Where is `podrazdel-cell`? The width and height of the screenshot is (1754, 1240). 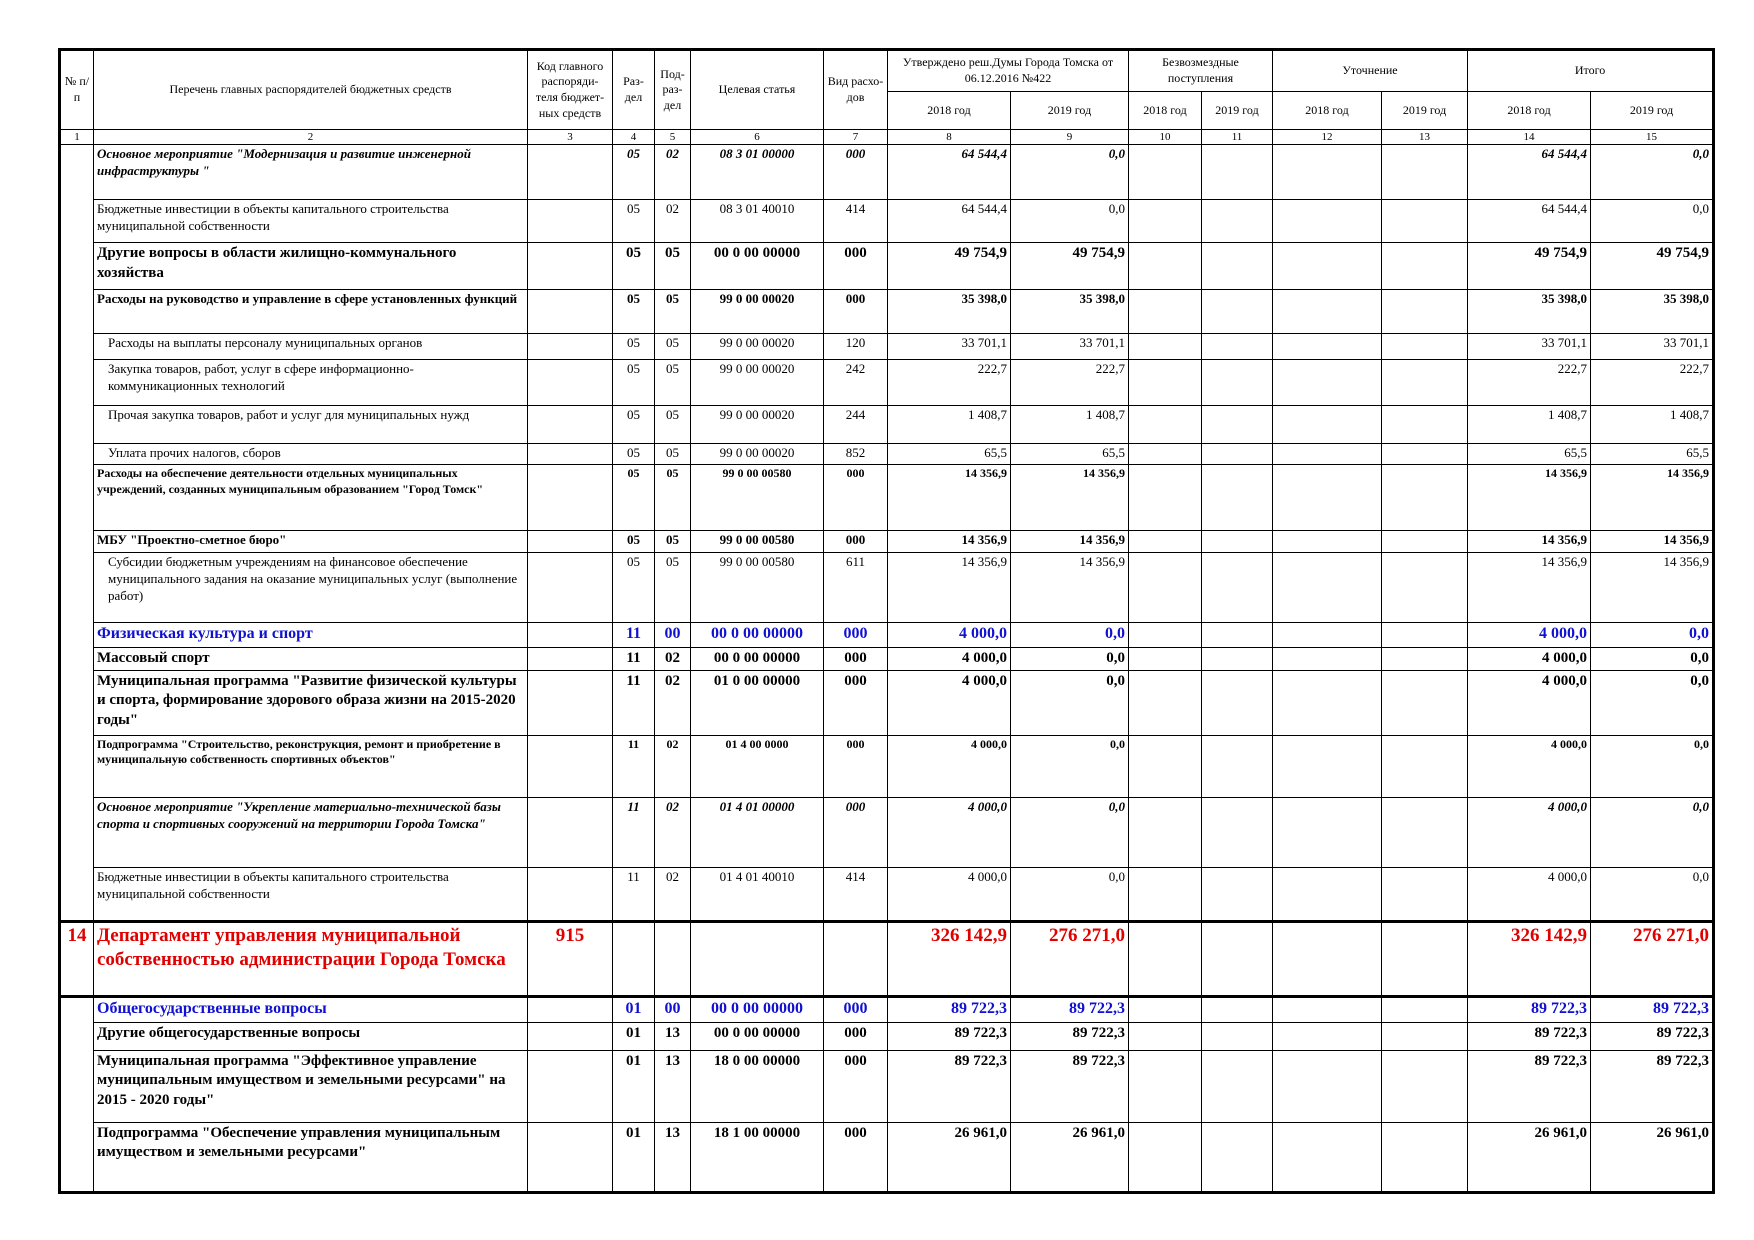
podrazdel-cell is located at coordinates (672, 958).